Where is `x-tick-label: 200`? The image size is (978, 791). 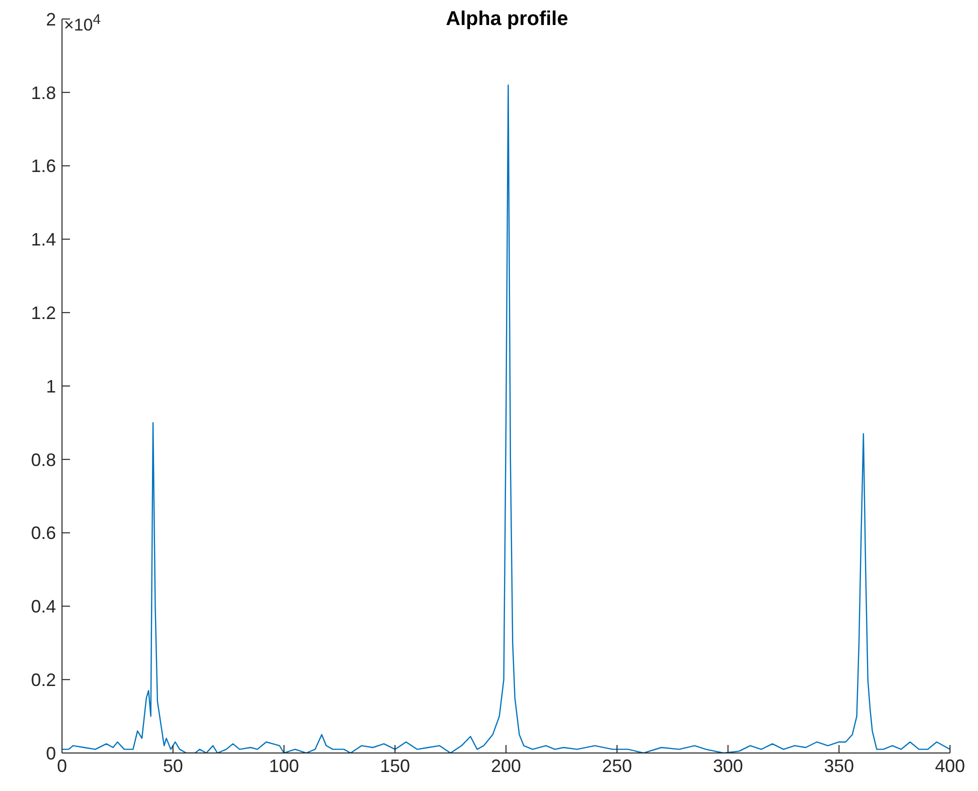 x-tick-label: 200 is located at coordinates (506, 766).